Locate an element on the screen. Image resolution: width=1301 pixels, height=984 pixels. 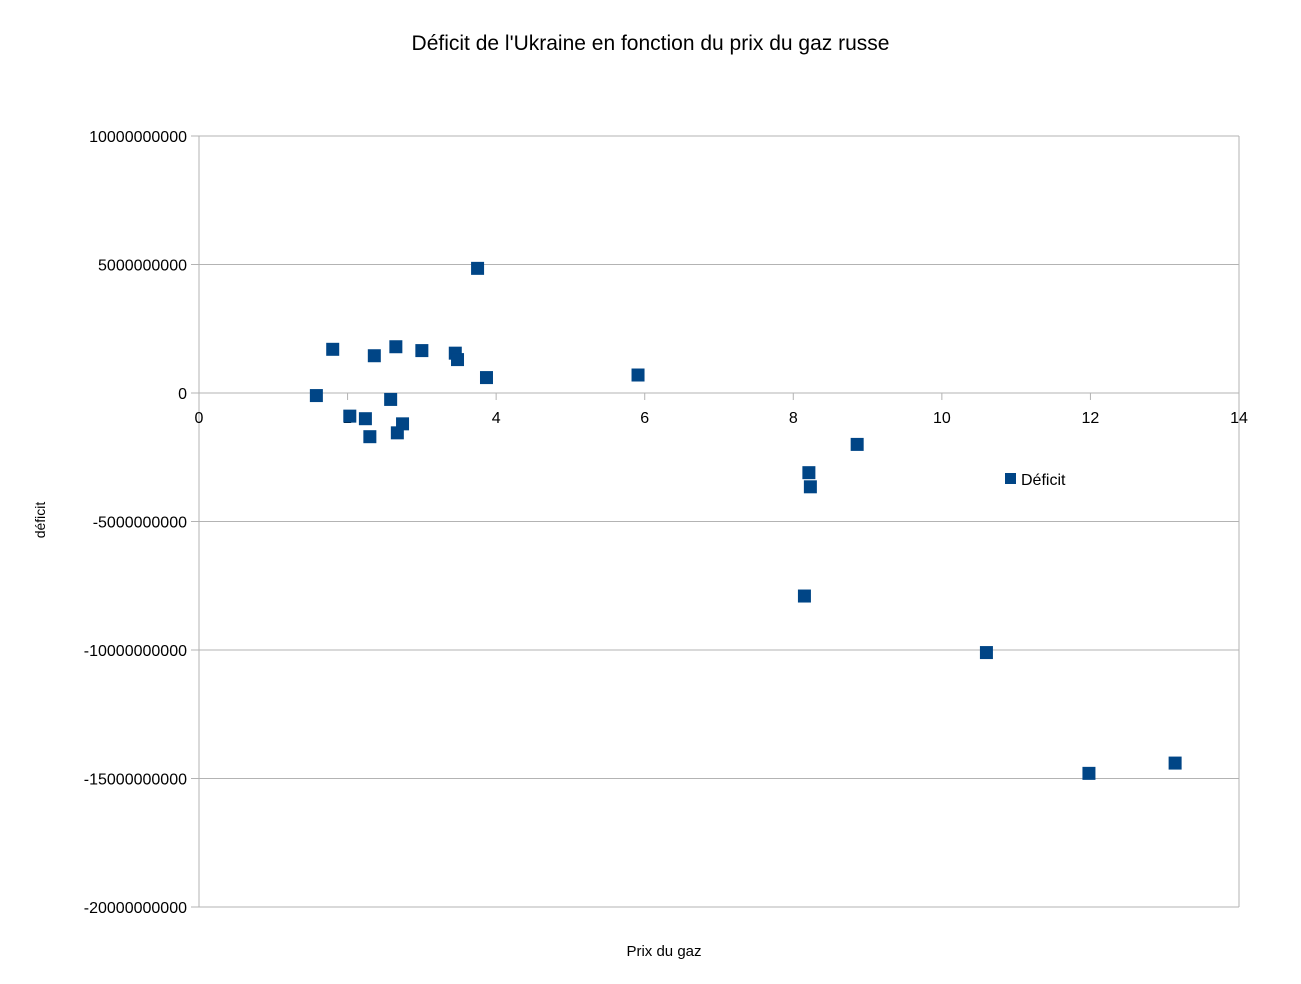
x-tick-label: 14 is located at coordinates (1239, 418).